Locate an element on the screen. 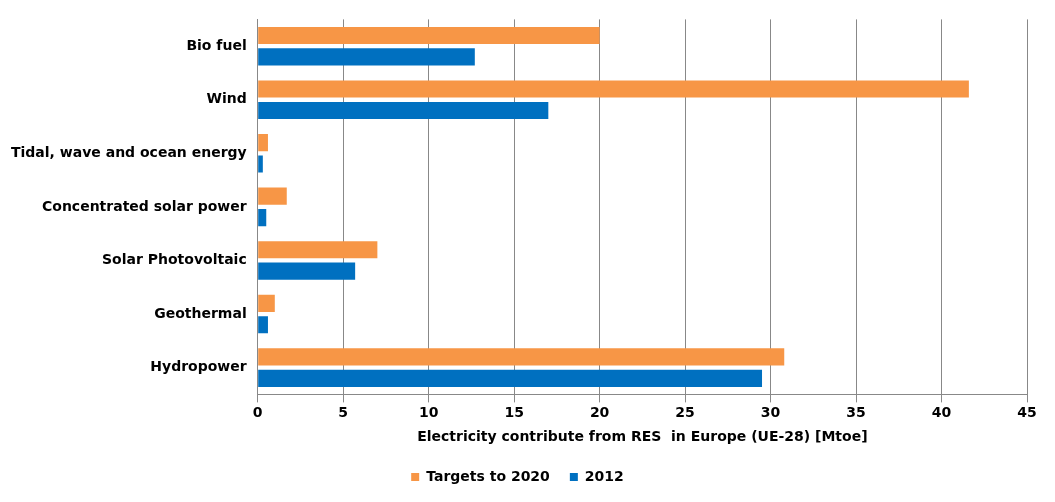 This screenshot has width=1055, height=502. x-tick-label: 45 is located at coordinates (1027, 412).